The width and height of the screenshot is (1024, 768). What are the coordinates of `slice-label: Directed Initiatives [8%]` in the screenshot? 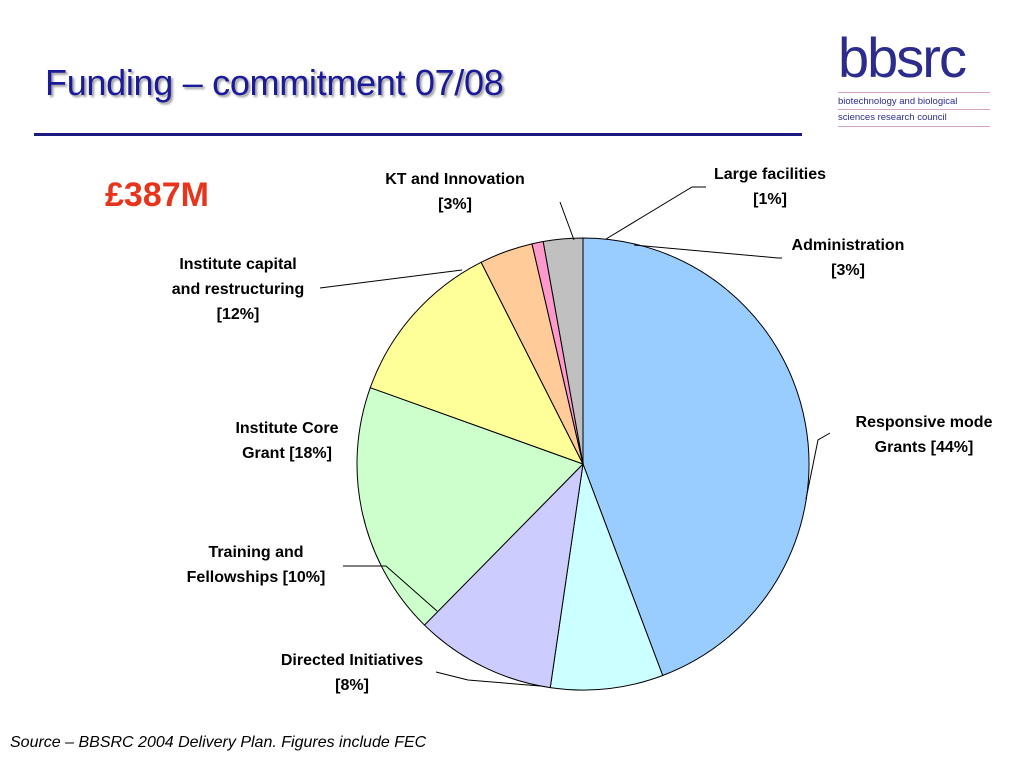 It's located at (352, 673).